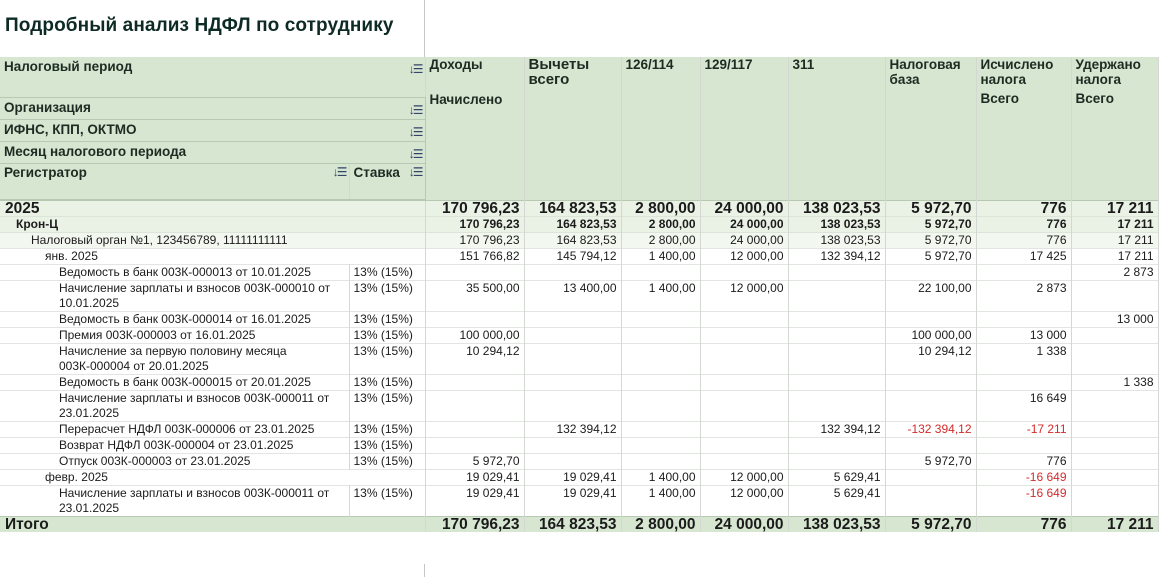 The width and height of the screenshot is (1175, 577). Describe the element at coordinates (1024, 334) in the screenshot. I see `calculated-tax-cell: 13 000` at that location.